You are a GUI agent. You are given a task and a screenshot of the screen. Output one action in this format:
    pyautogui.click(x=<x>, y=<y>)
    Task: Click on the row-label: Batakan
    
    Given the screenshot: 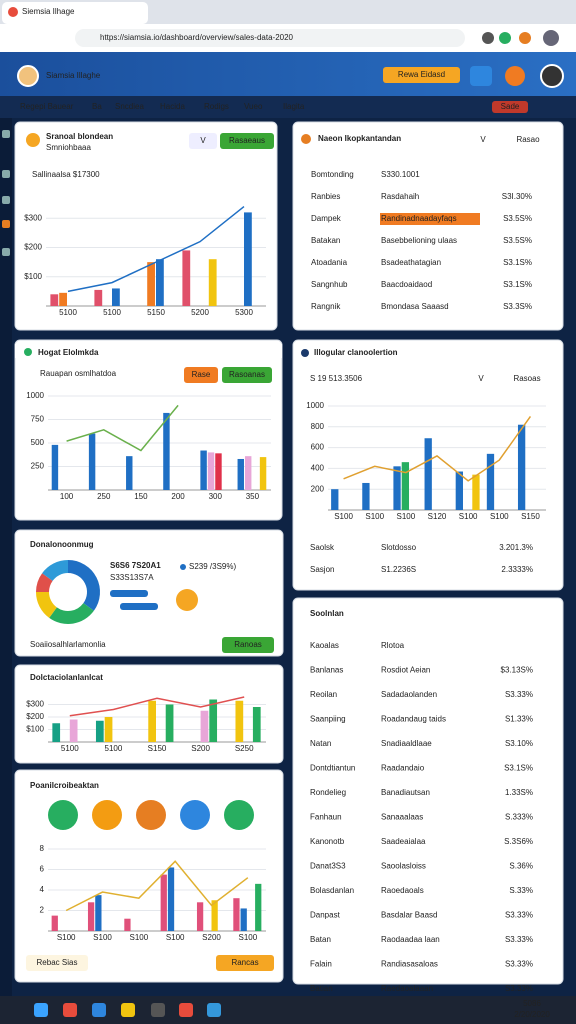 What is the action you would take?
    pyautogui.click(x=325, y=240)
    